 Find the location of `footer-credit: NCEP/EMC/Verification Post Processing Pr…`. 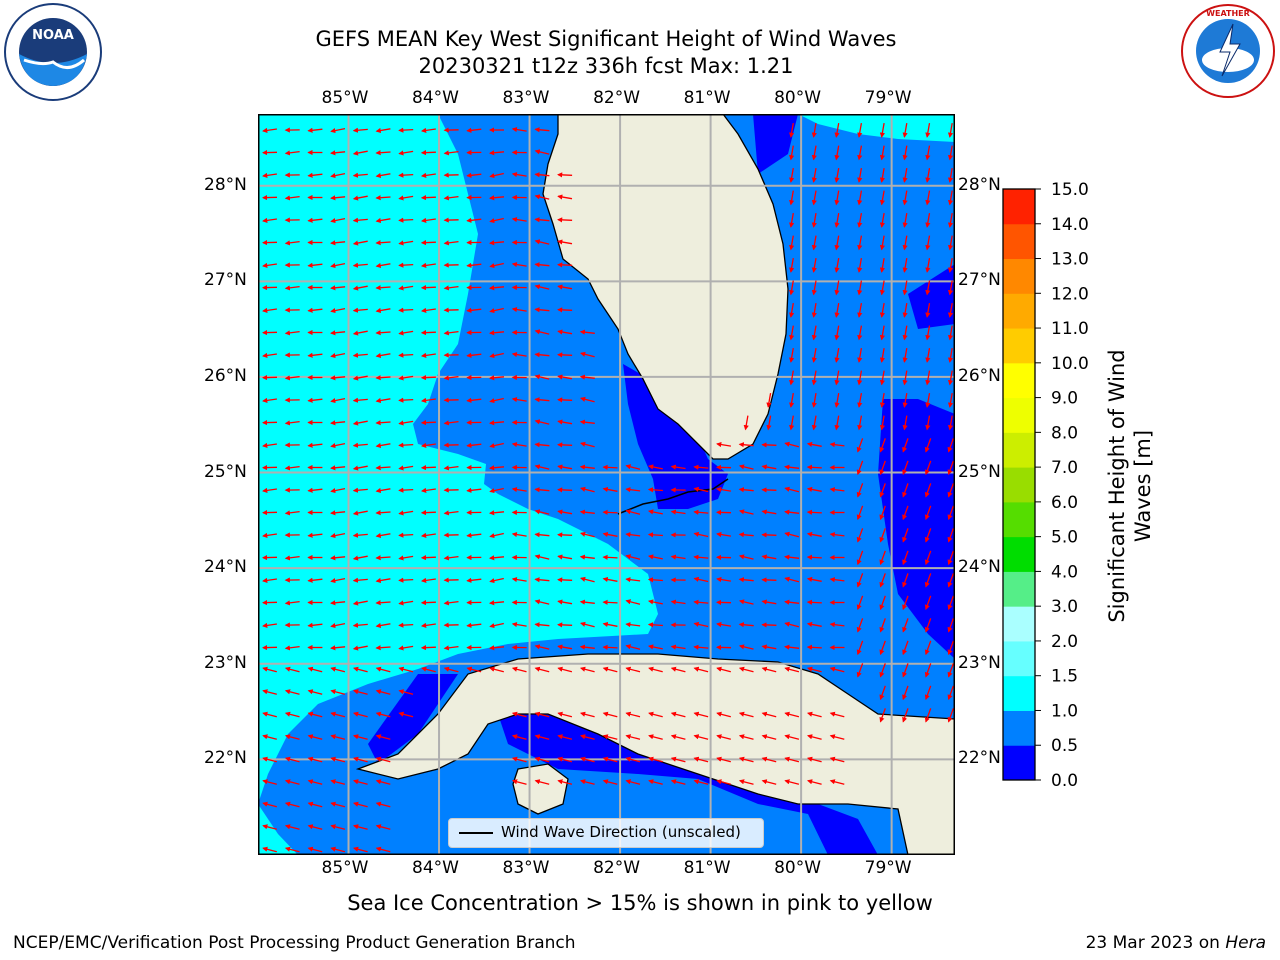

footer-credit: NCEP/EMC/Verification Post Processing Pr… is located at coordinates (294, 943).